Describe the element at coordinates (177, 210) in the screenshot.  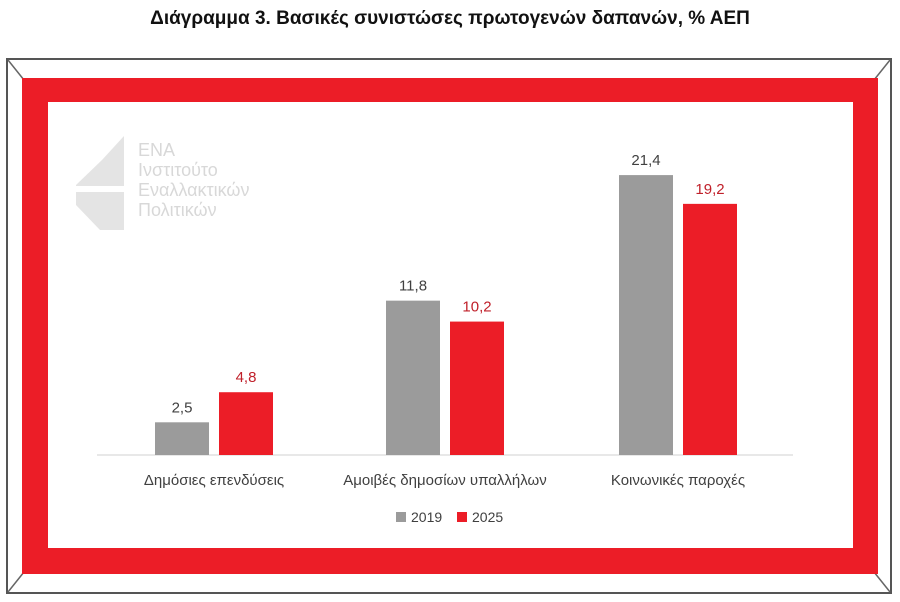
I see `logo-line-4: Πολιτικών` at that location.